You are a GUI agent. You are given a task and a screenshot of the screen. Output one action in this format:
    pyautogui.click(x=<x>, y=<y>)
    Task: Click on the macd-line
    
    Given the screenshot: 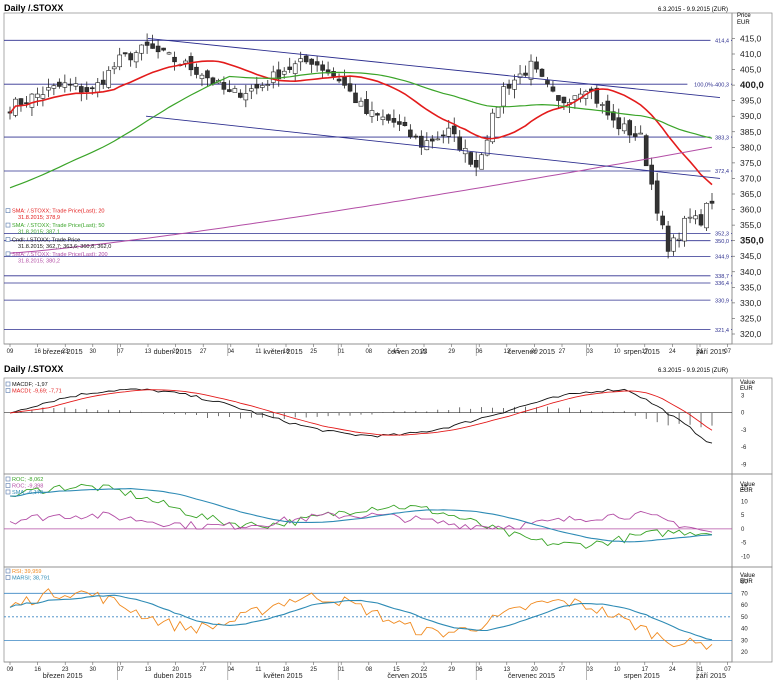 What is the action you would take?
    pyautogui.click(x=361, y=416)
    